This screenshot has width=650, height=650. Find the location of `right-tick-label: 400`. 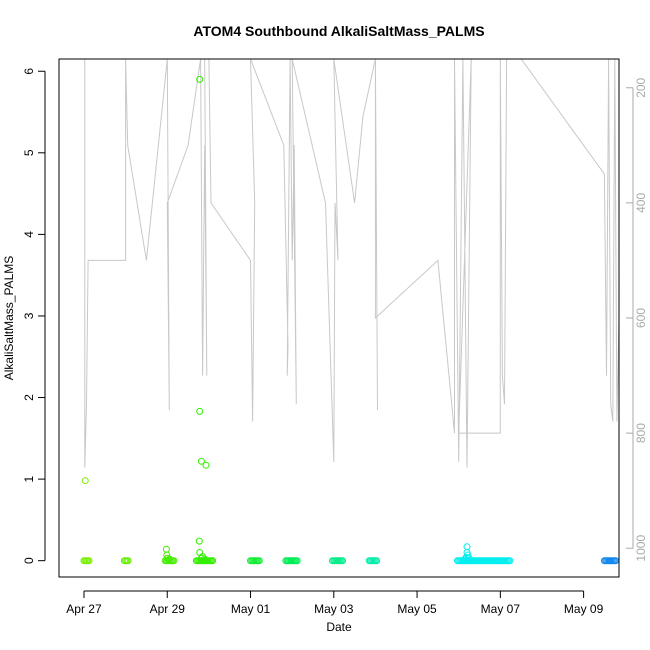

right-tick-label: 400 is located at coordinates (641, 203).